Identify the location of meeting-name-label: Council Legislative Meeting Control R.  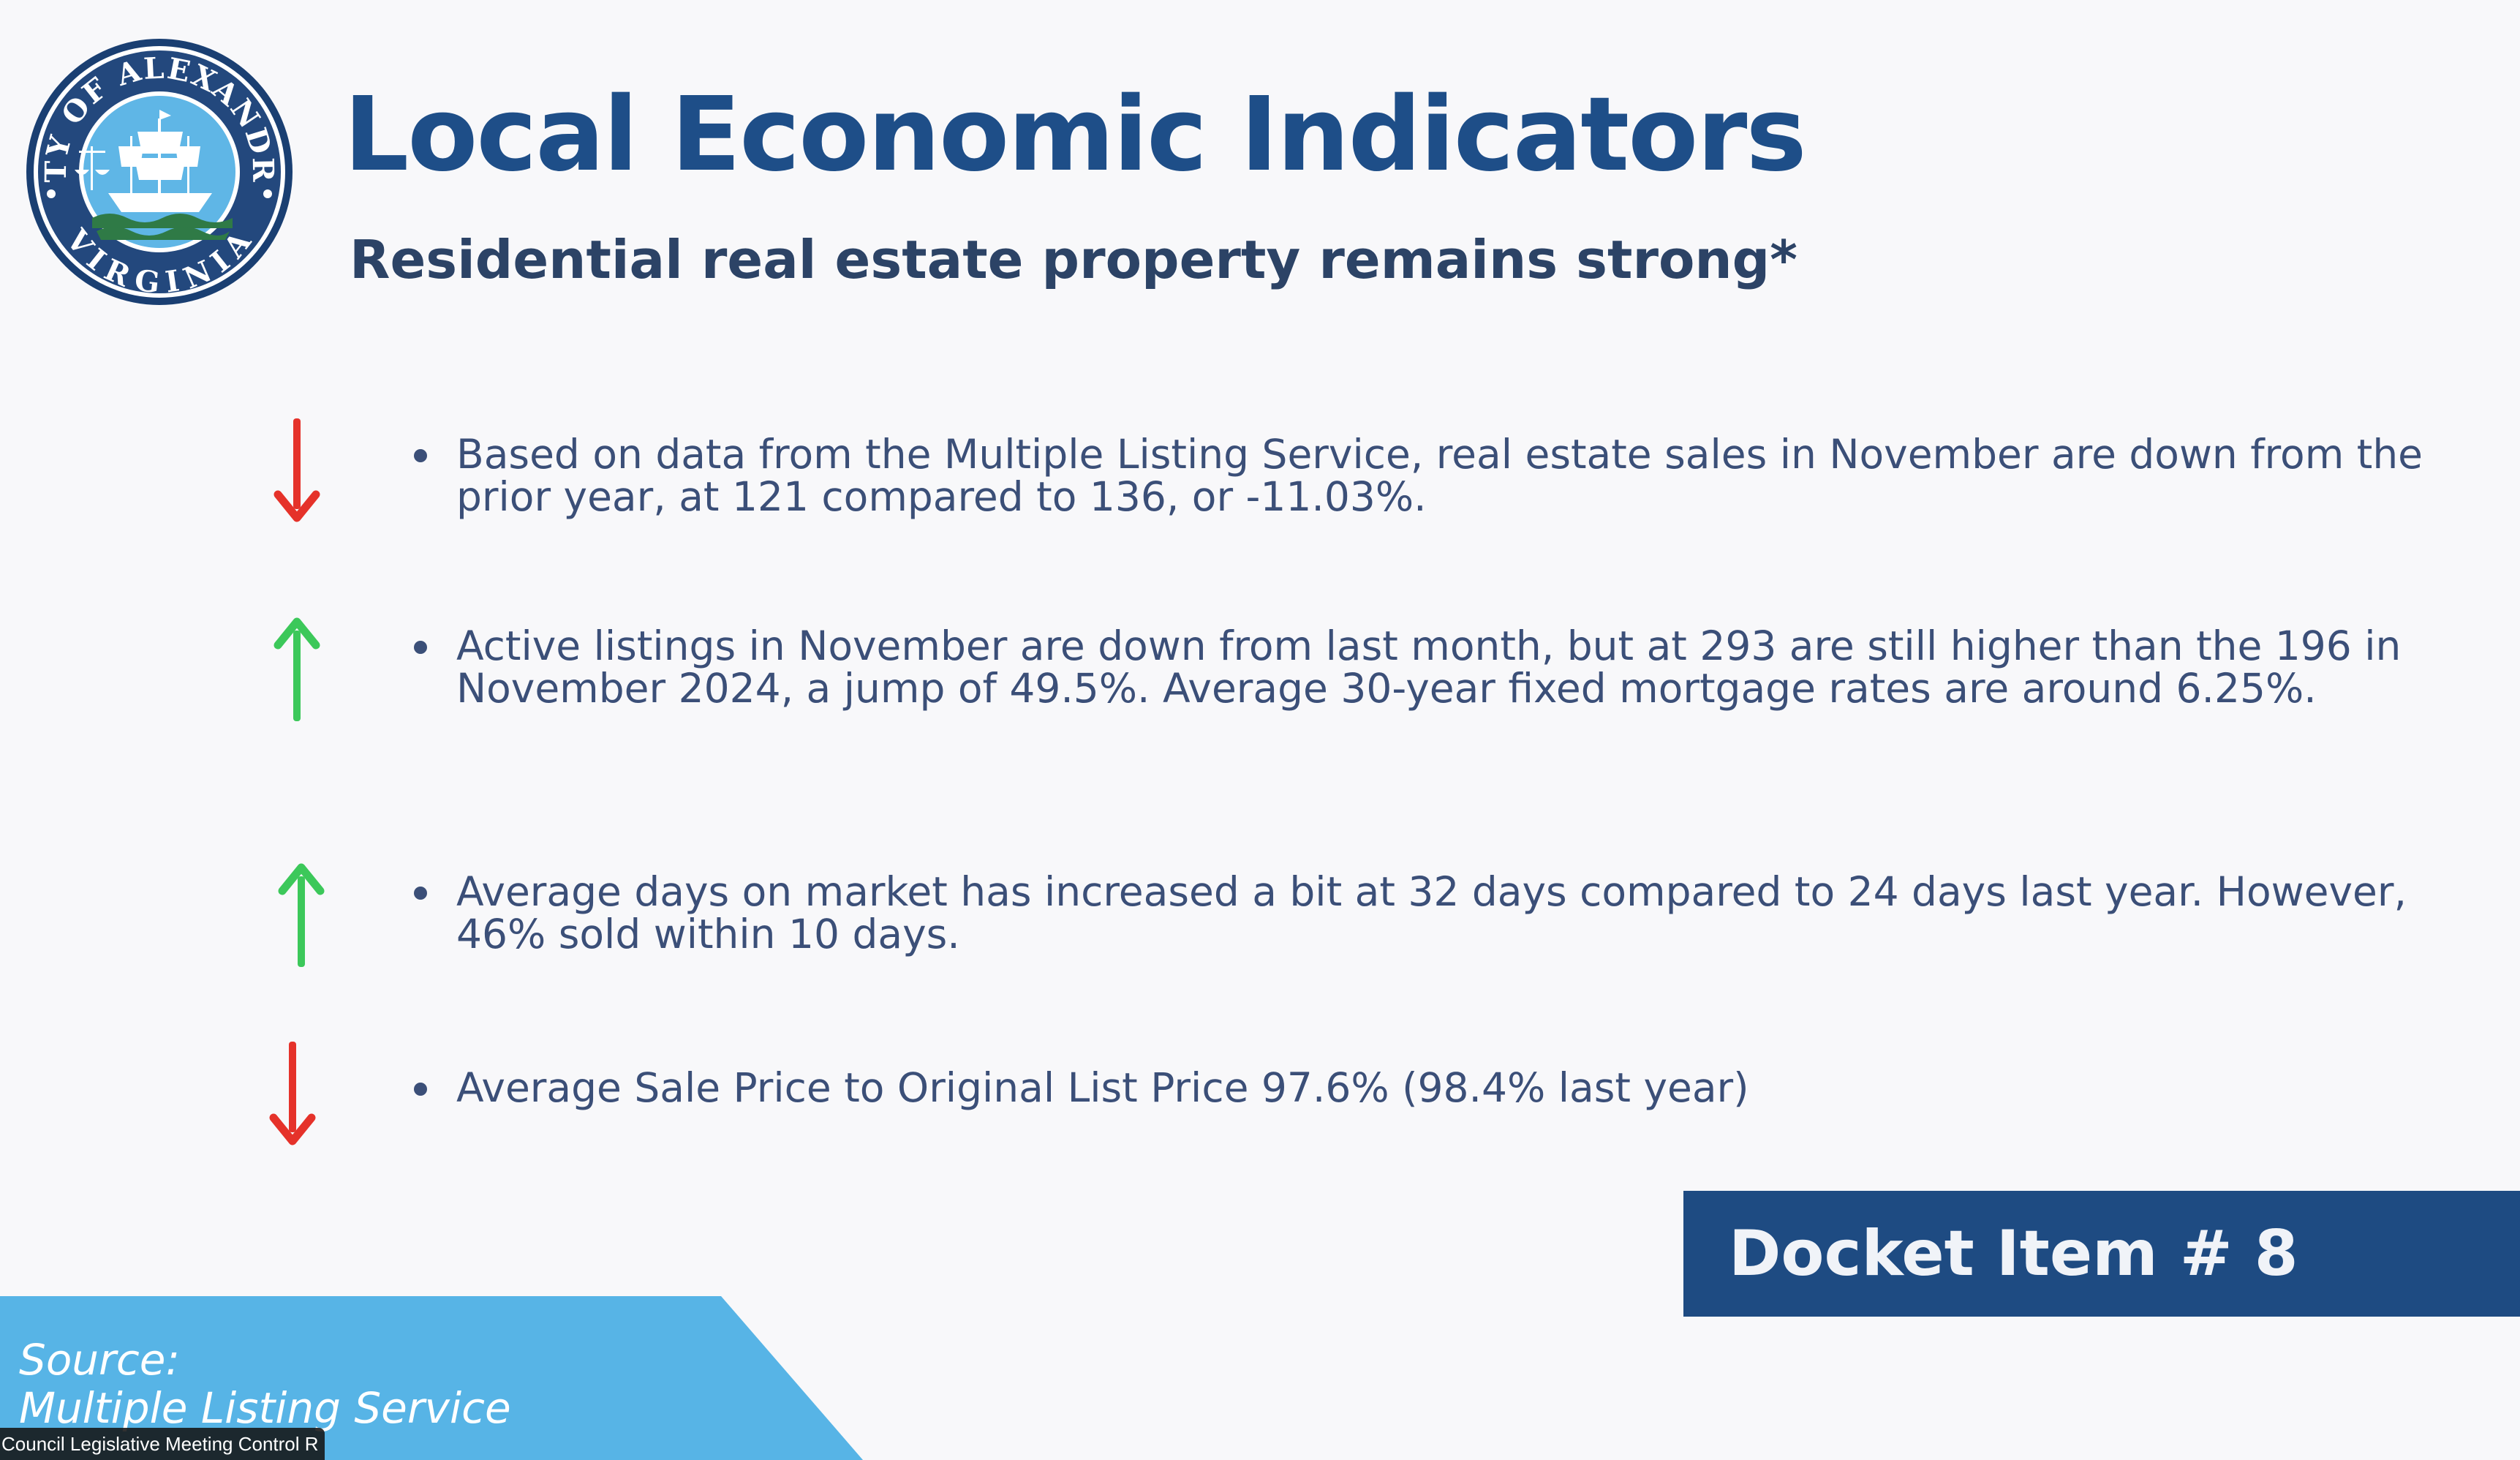
(162, 1444).